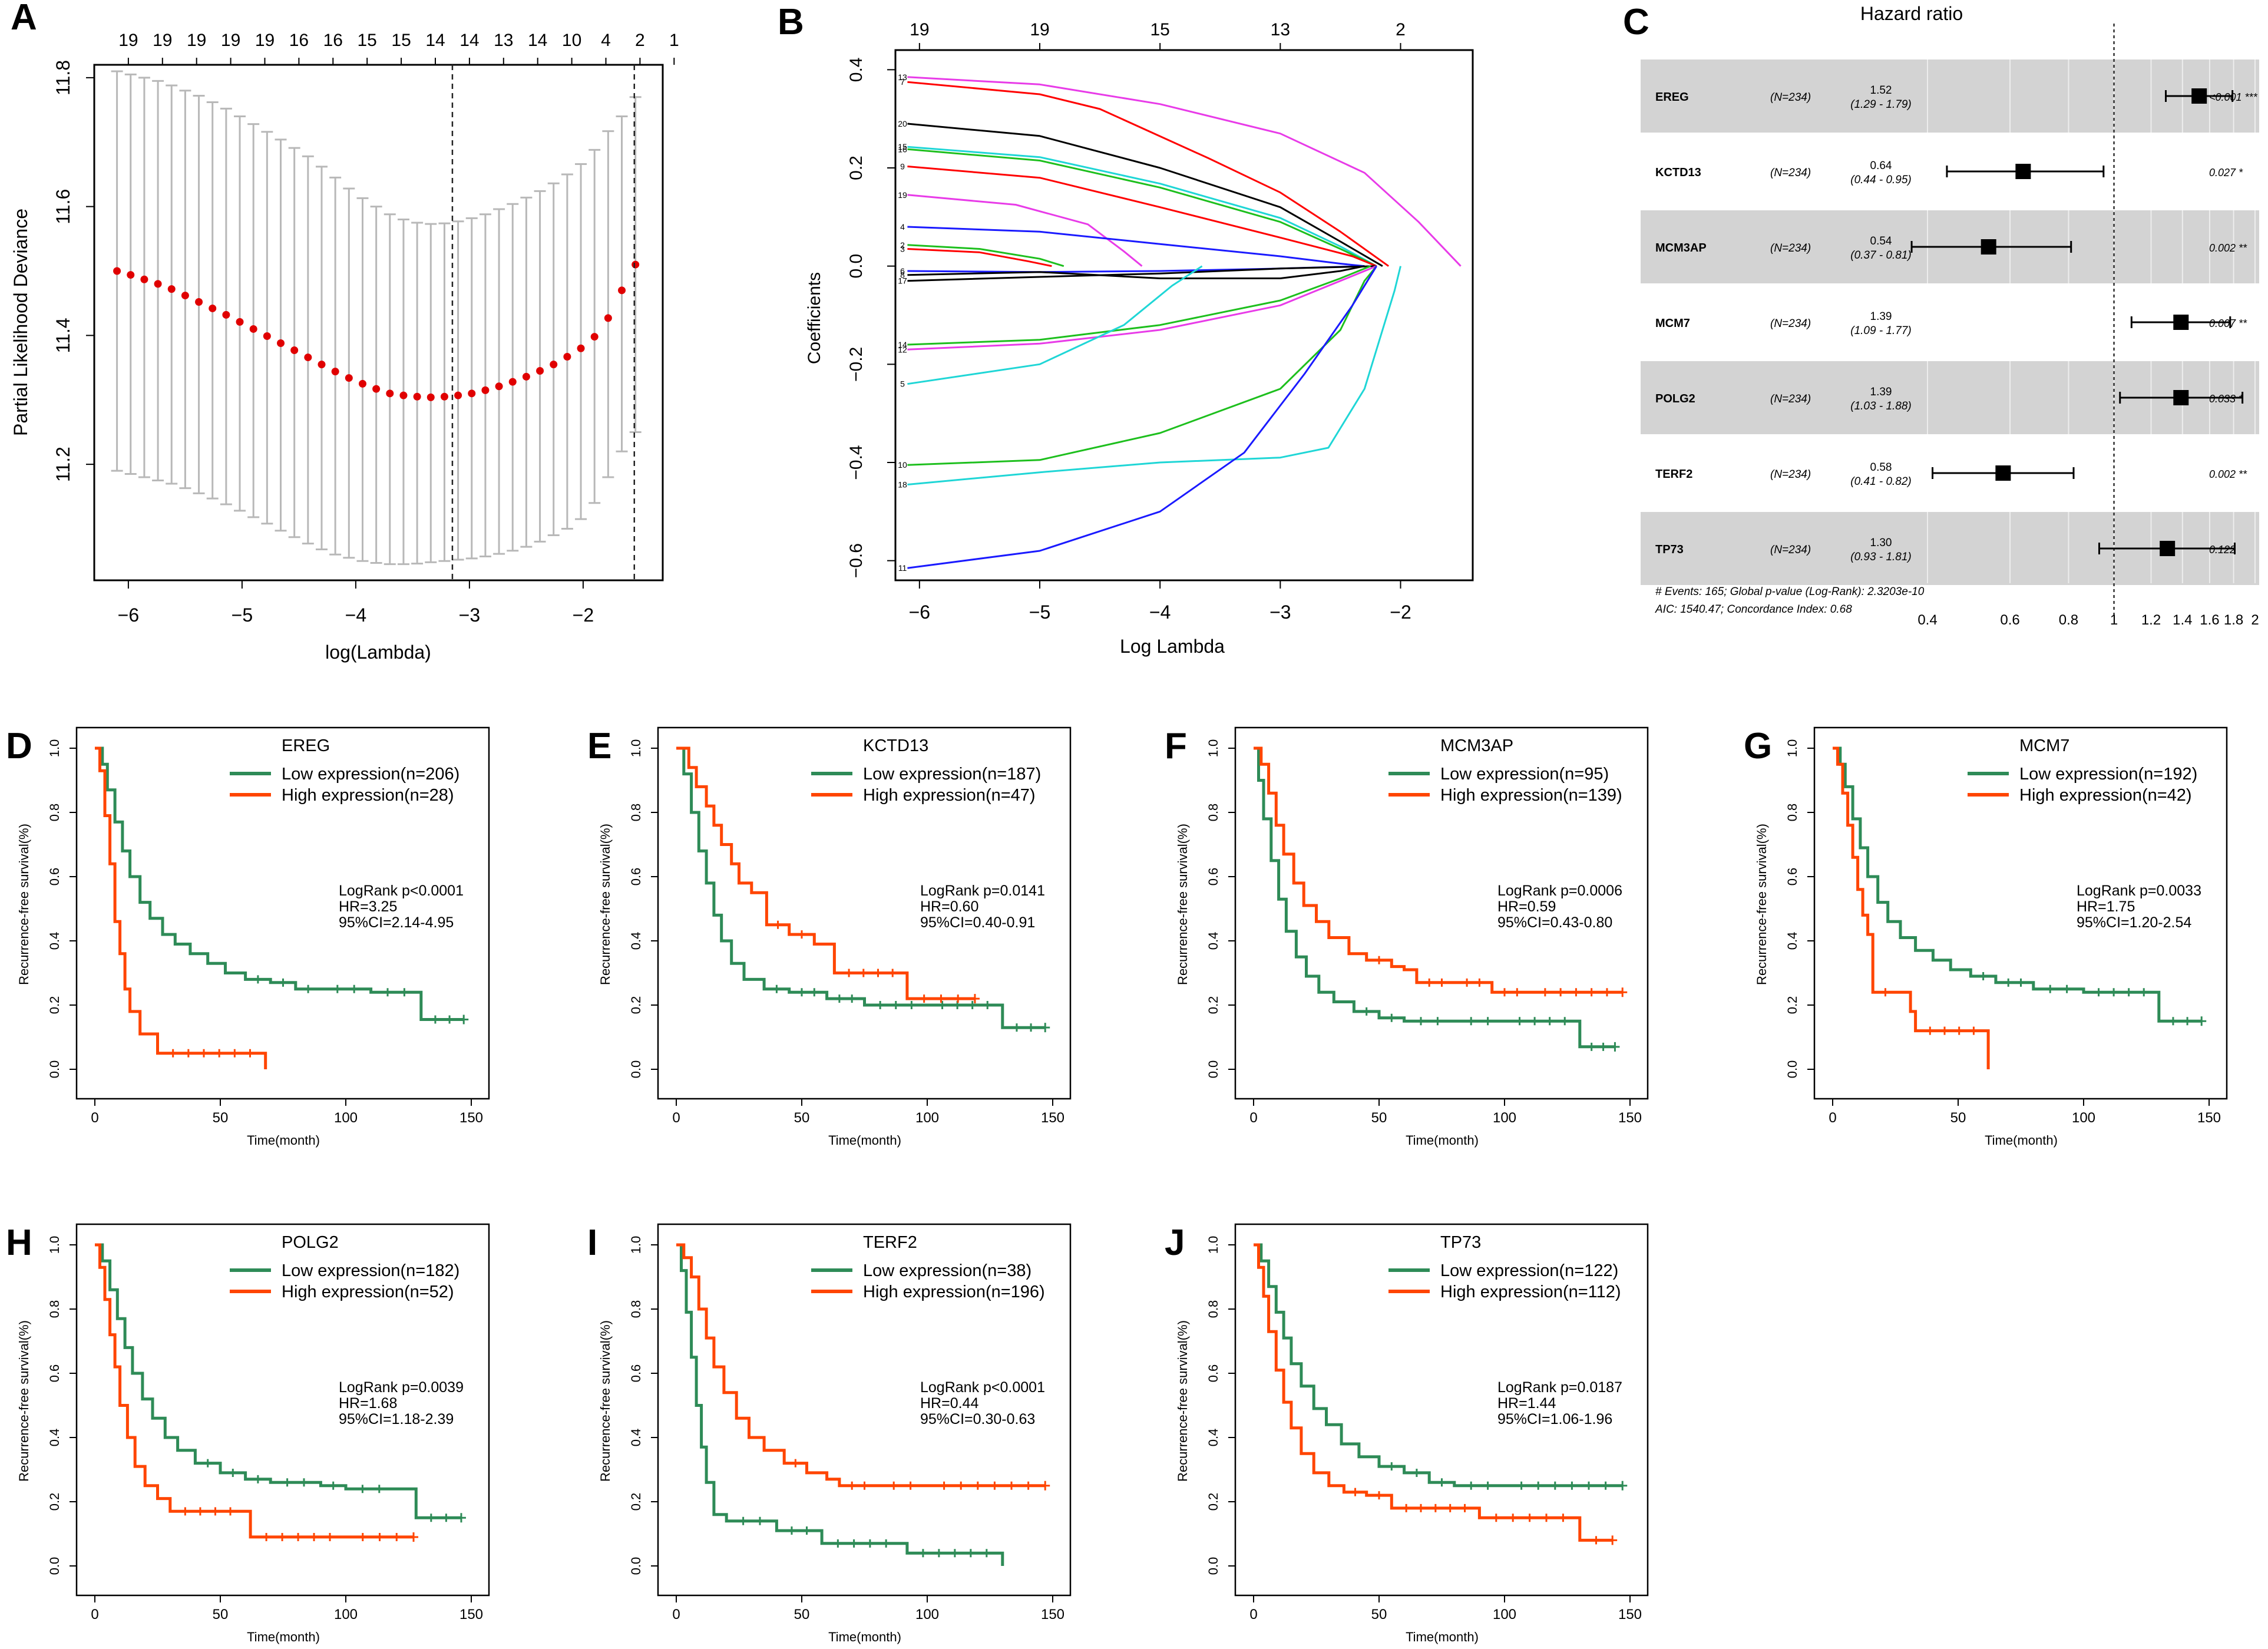 This screenshot has width=2268, height=1649. What do you see at coordinates (181, 907) in the screenshot?
I see `high-expression-curve` at bounding box center [181, 907].